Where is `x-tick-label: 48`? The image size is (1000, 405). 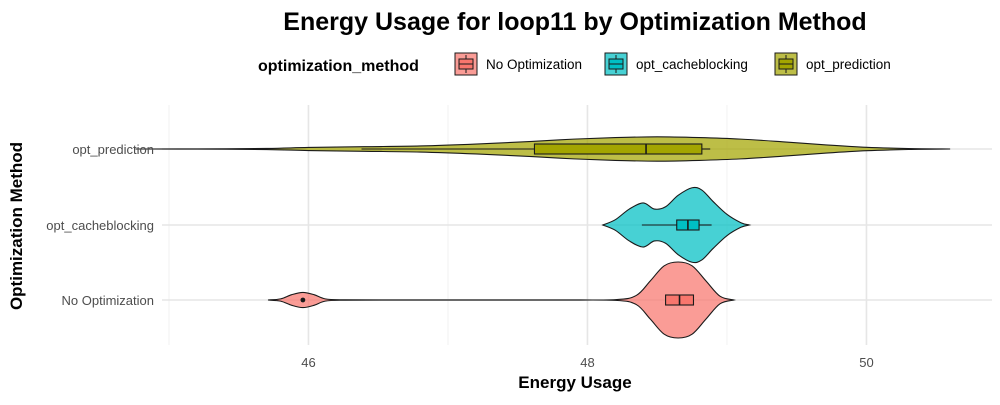
x-tick-label: 48 is located at coordinates (587, 362).